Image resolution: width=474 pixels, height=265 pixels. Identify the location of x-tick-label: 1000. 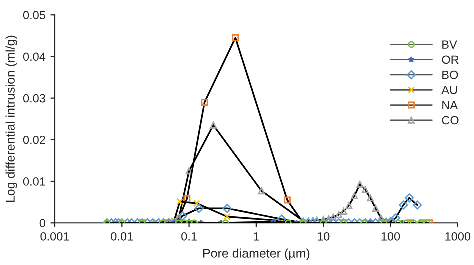
(458, 236).